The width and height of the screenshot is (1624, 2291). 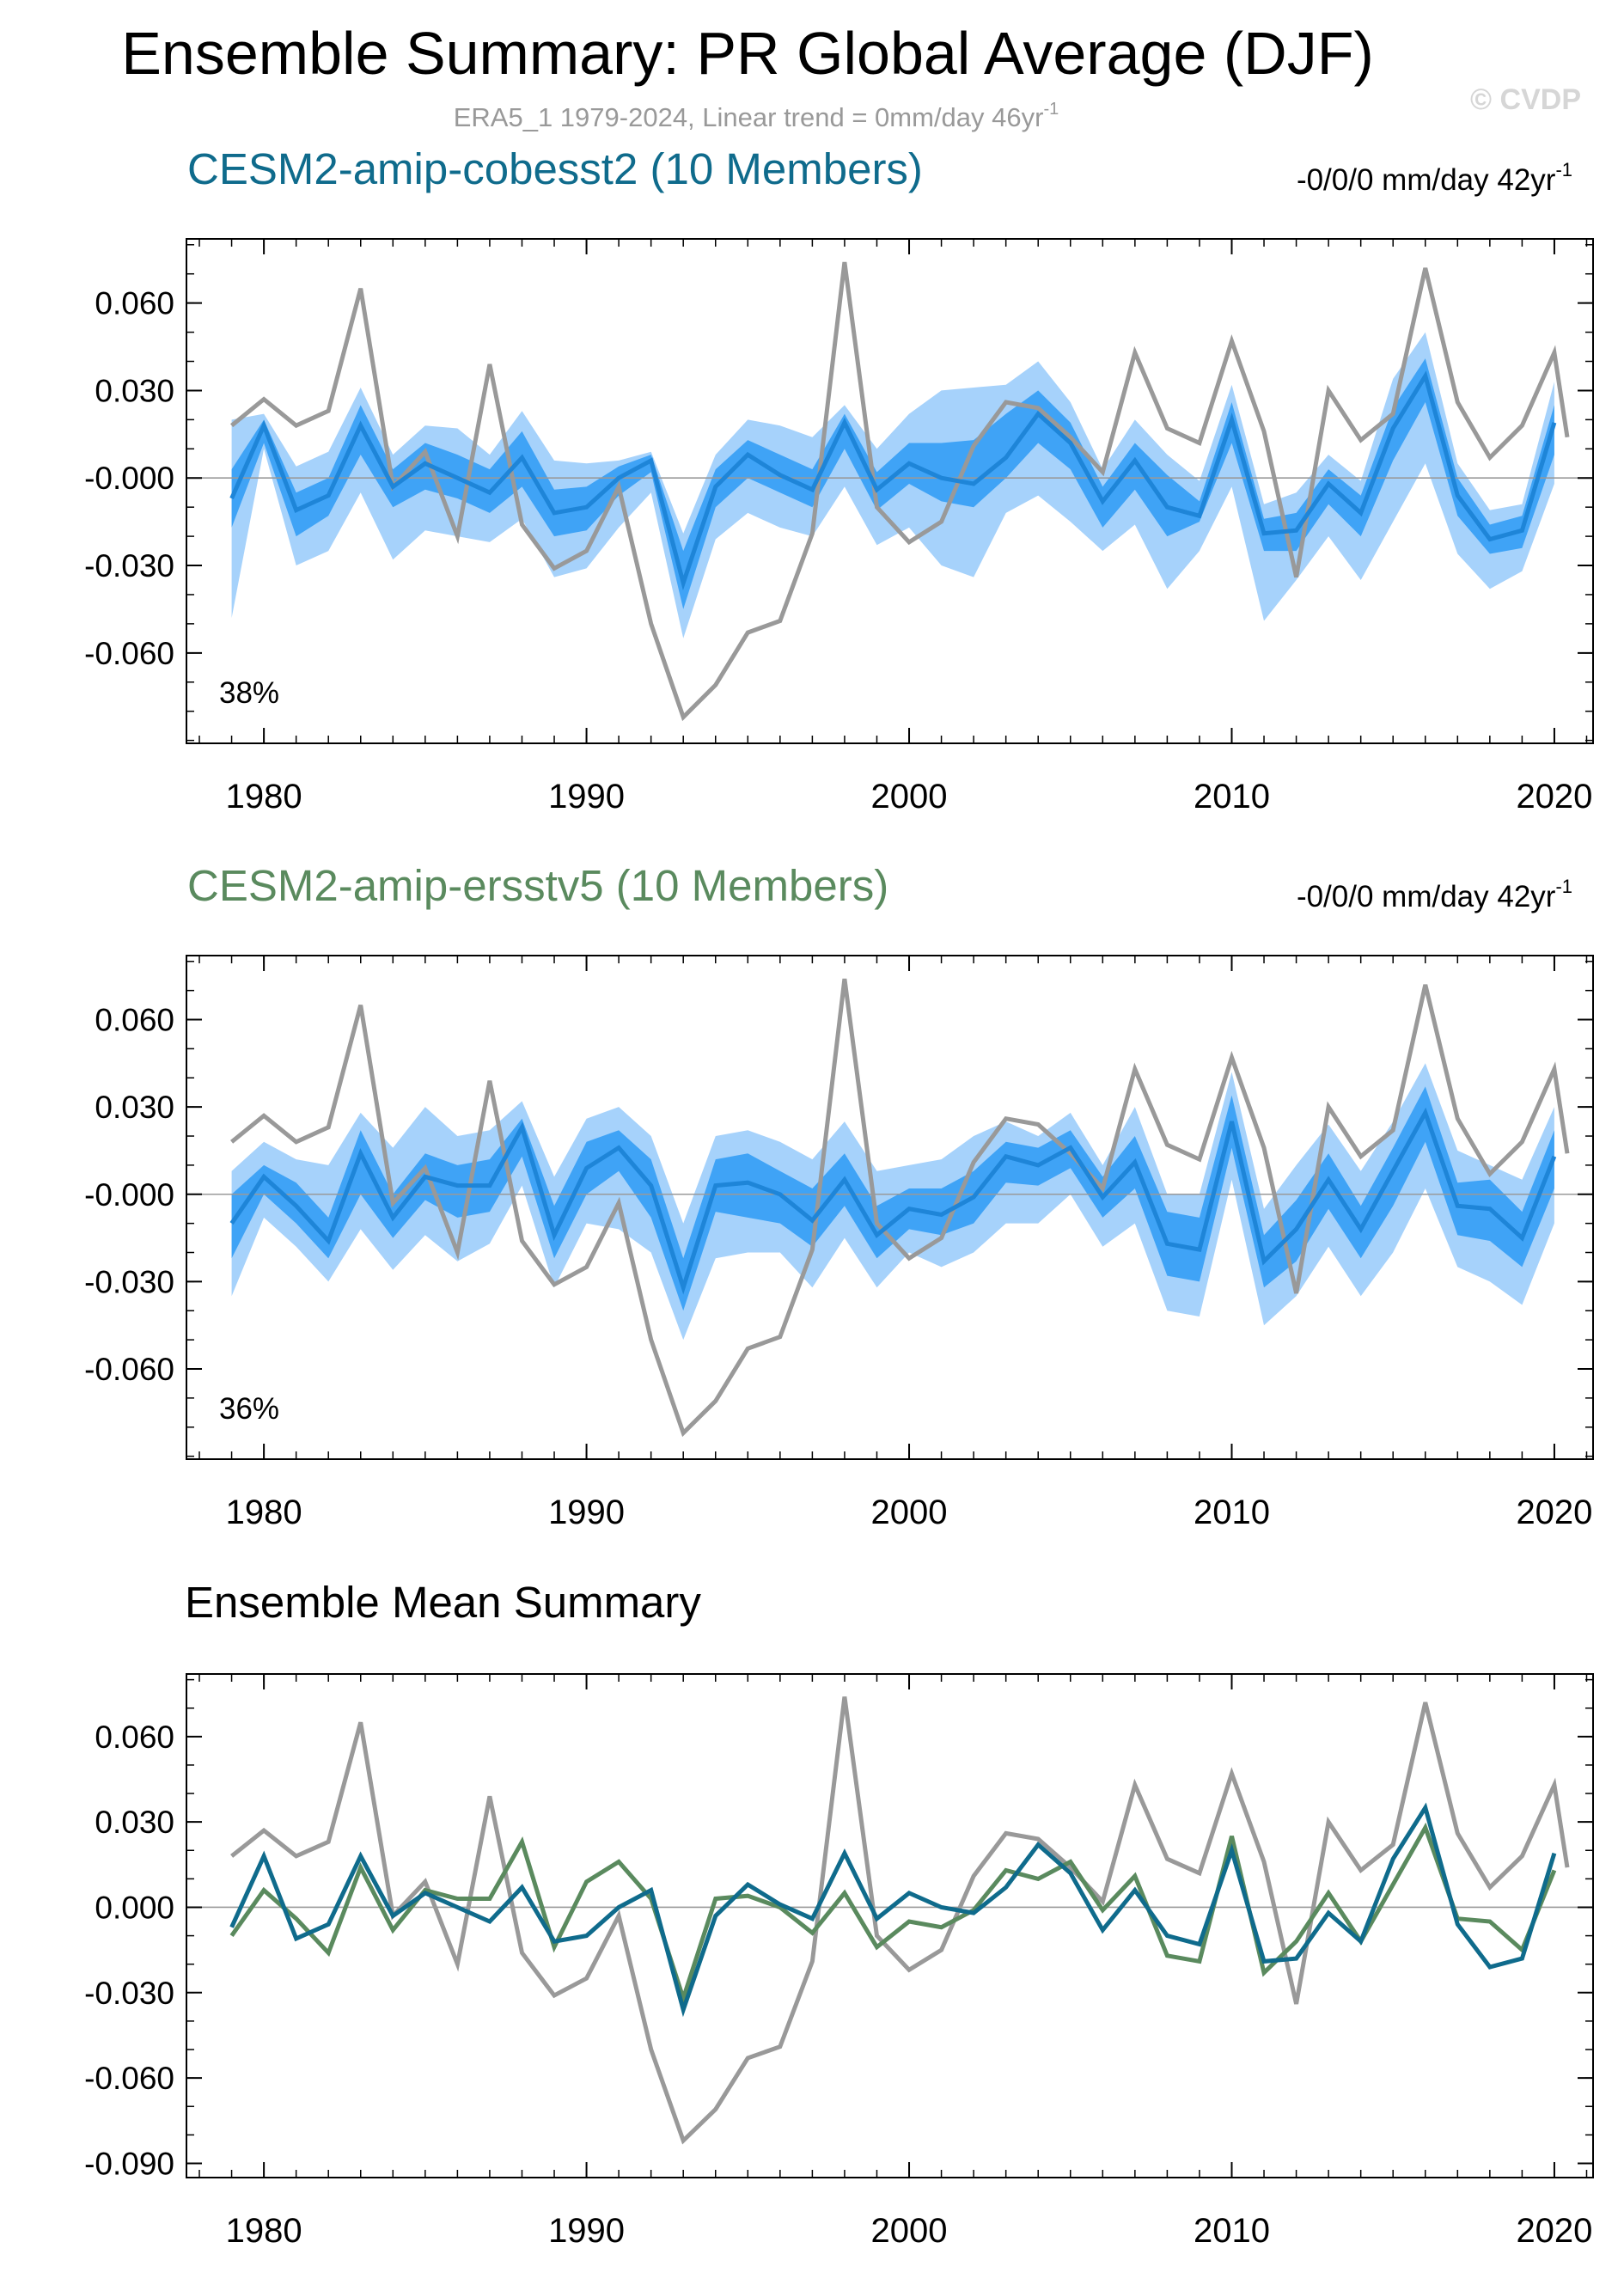 What do you see at coordinates (129, 2163) in the screenshot?
I see `y-tick-label: -0.090` at bounding box center [129, 2163].